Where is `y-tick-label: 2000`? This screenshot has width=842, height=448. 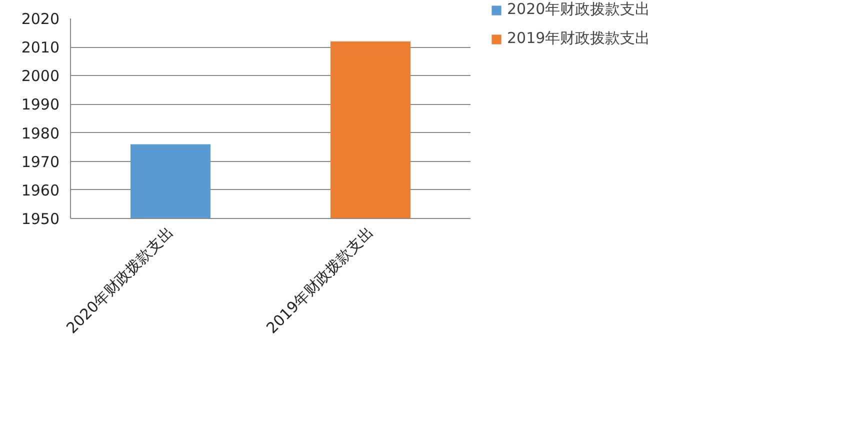
y-tick-label: 2000 is located at coordinates (40, 76).